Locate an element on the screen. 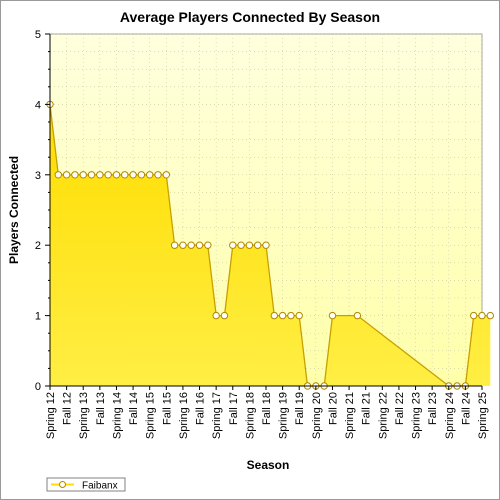  x-tick-label: Spring 15 is located at coordinates (151, 415).